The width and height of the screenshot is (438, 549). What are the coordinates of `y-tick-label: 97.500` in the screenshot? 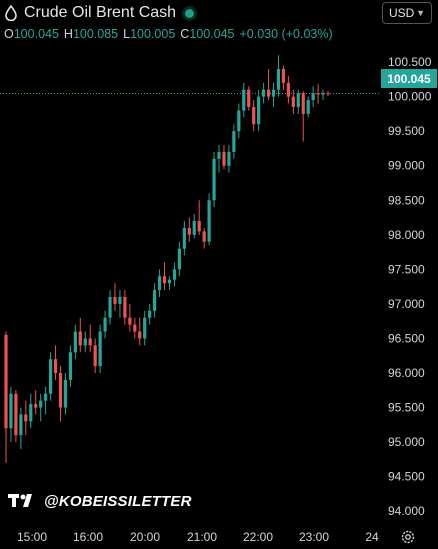 It's located at (406, 269).